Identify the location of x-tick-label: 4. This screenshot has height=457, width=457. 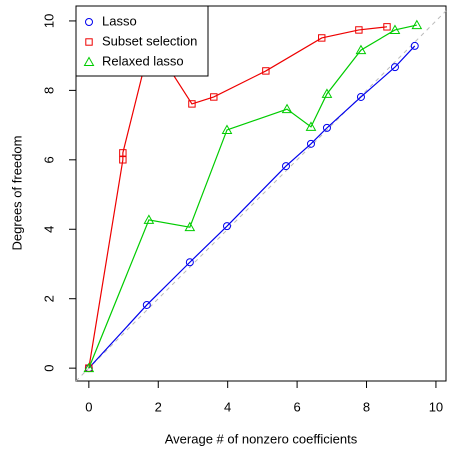
(227, 406).